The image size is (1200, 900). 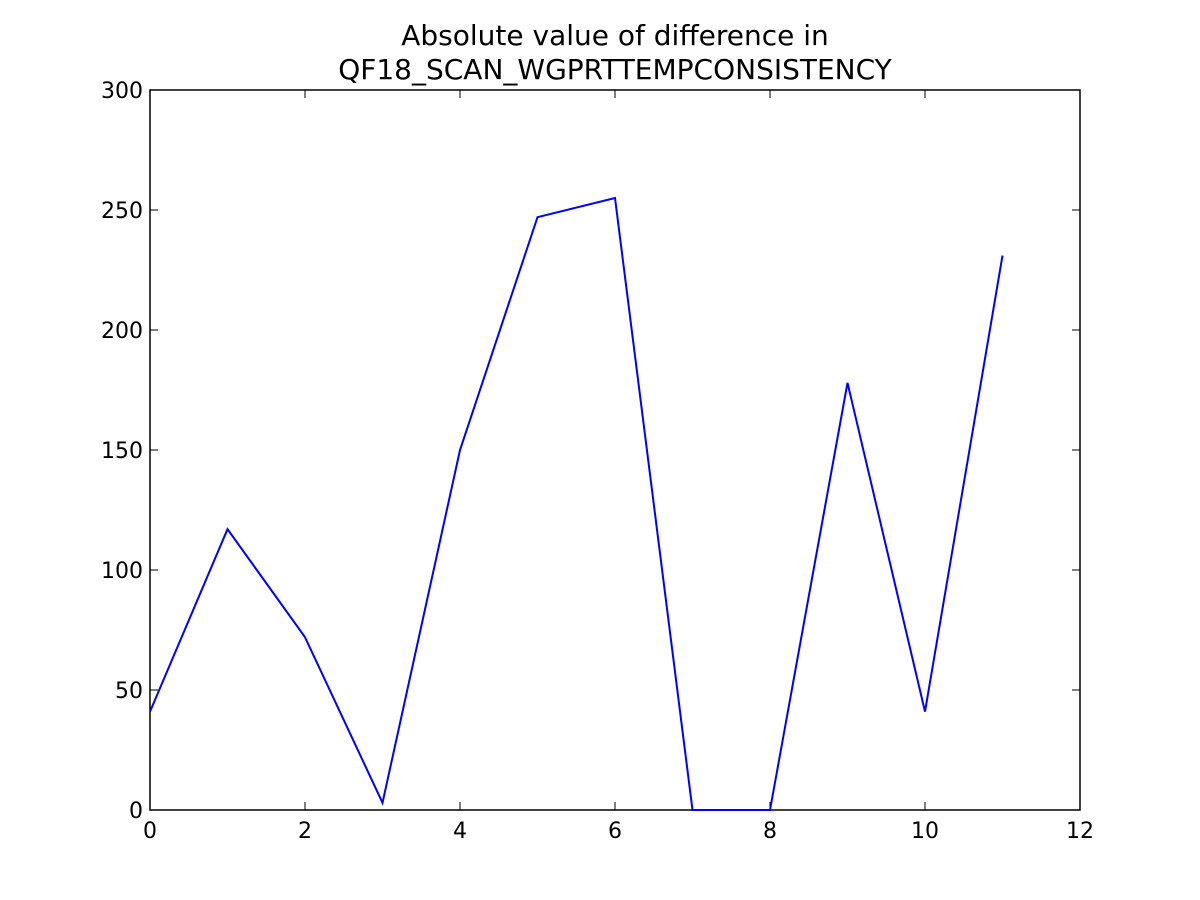 I want to click on y-tick-label: 100, so click(x=122, y=571).